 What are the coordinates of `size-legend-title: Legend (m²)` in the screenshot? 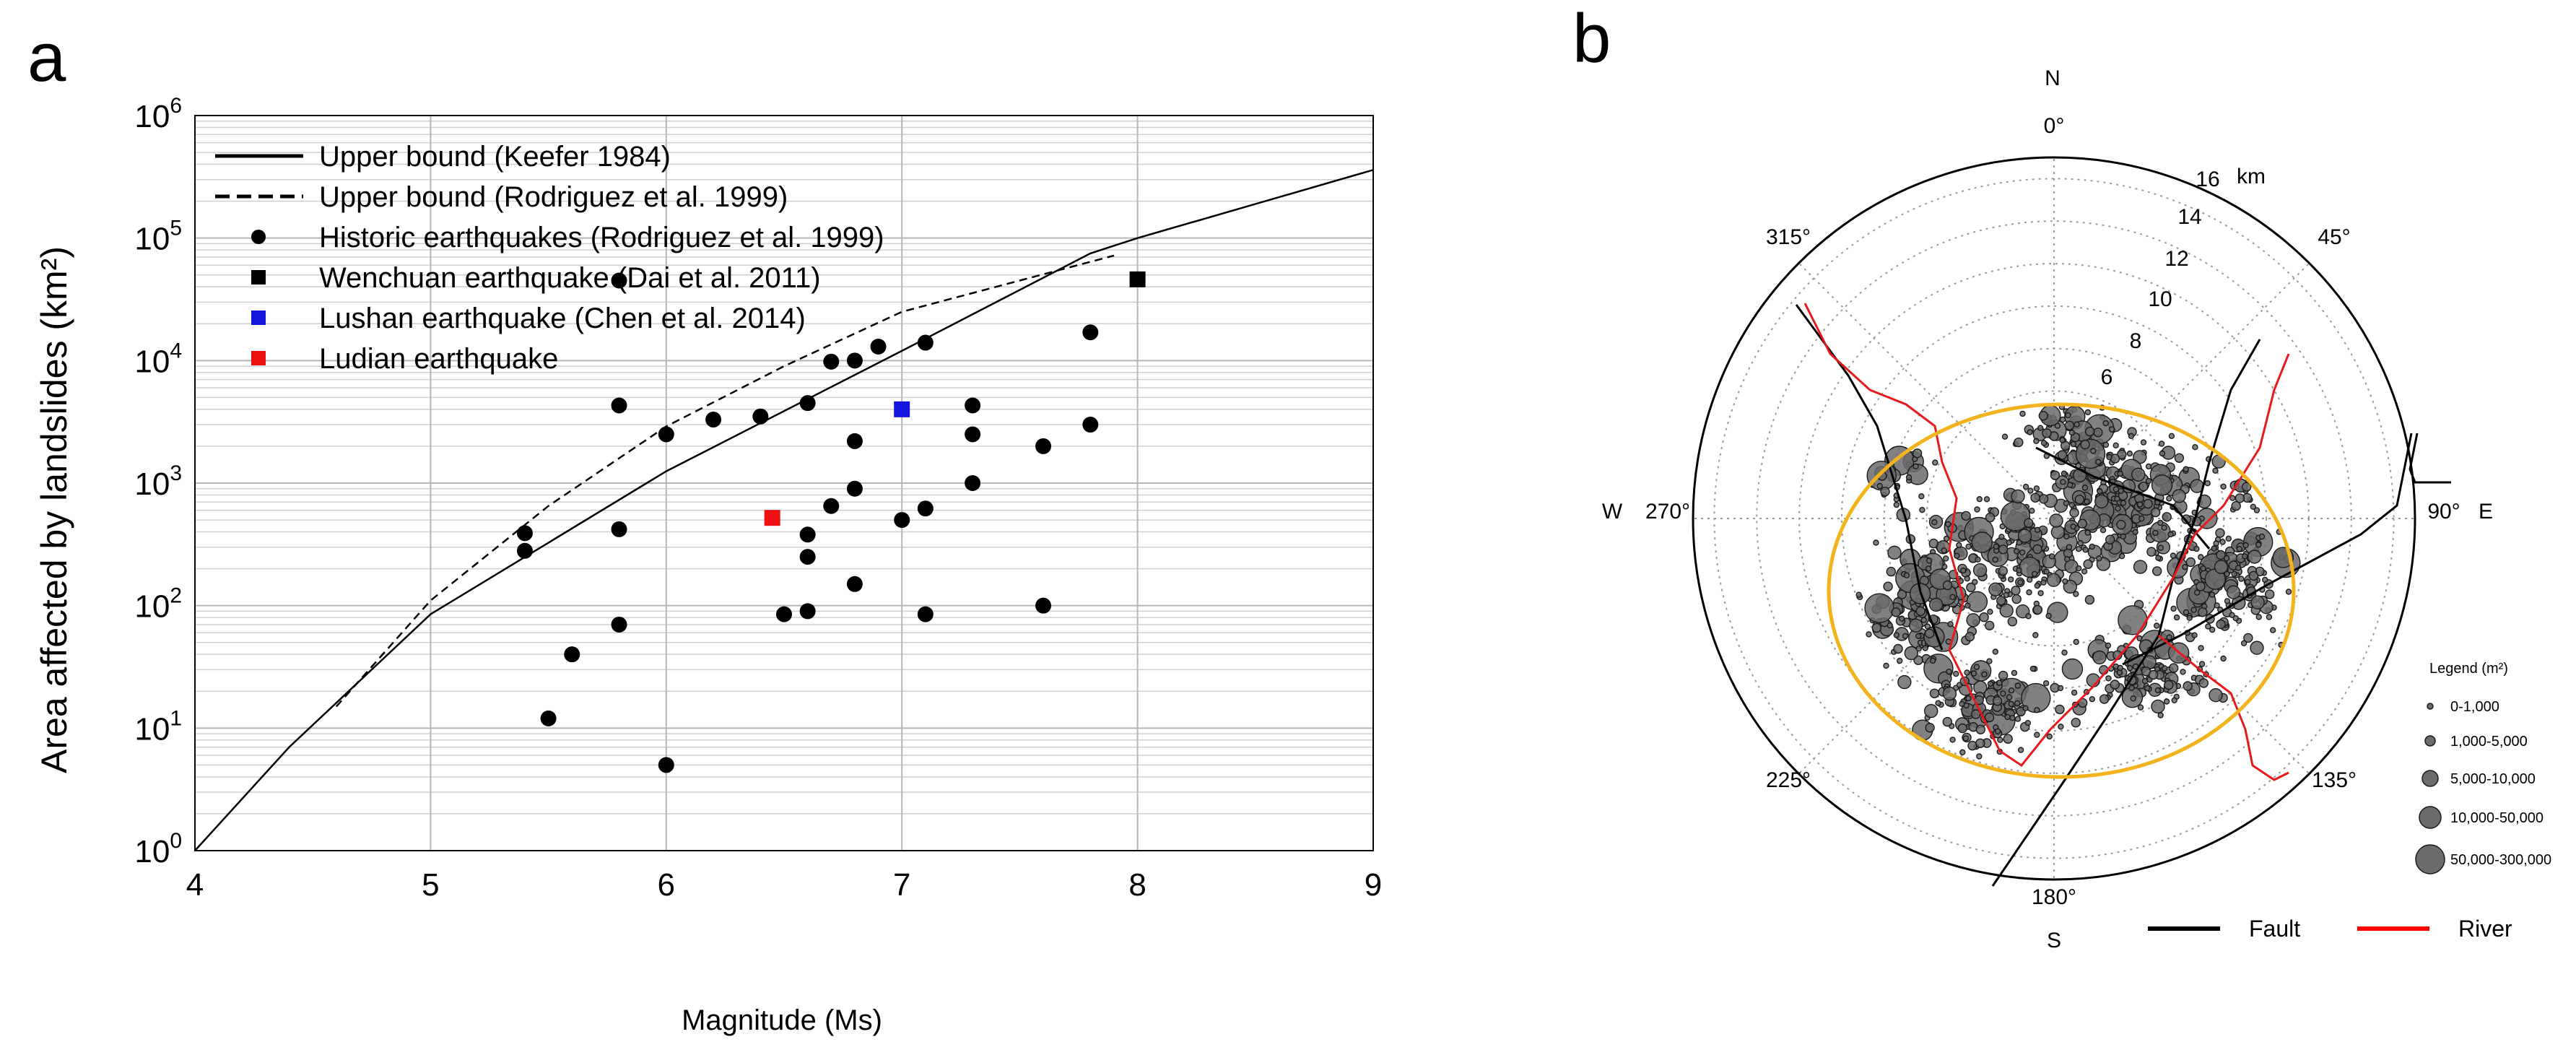 It's located at (2468, 669).